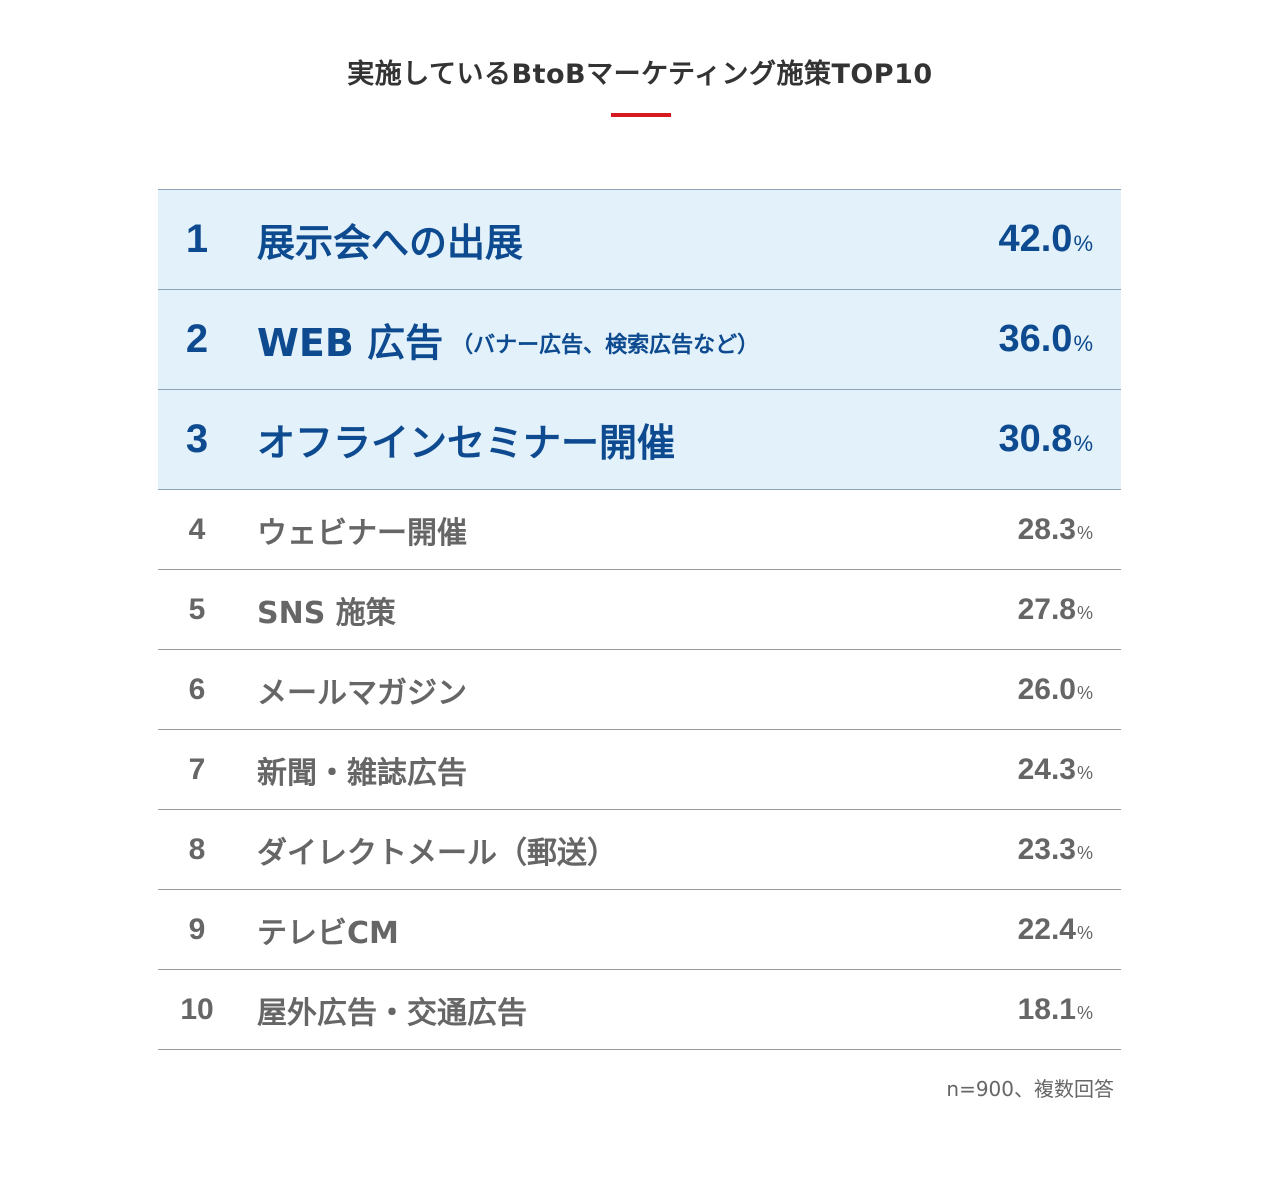 Image resolution: width=1280 pixels, height=1193 pixels. I want to click on item-label: WEB 広告 （バナー広告、検索広告など）, so click(508, 339).